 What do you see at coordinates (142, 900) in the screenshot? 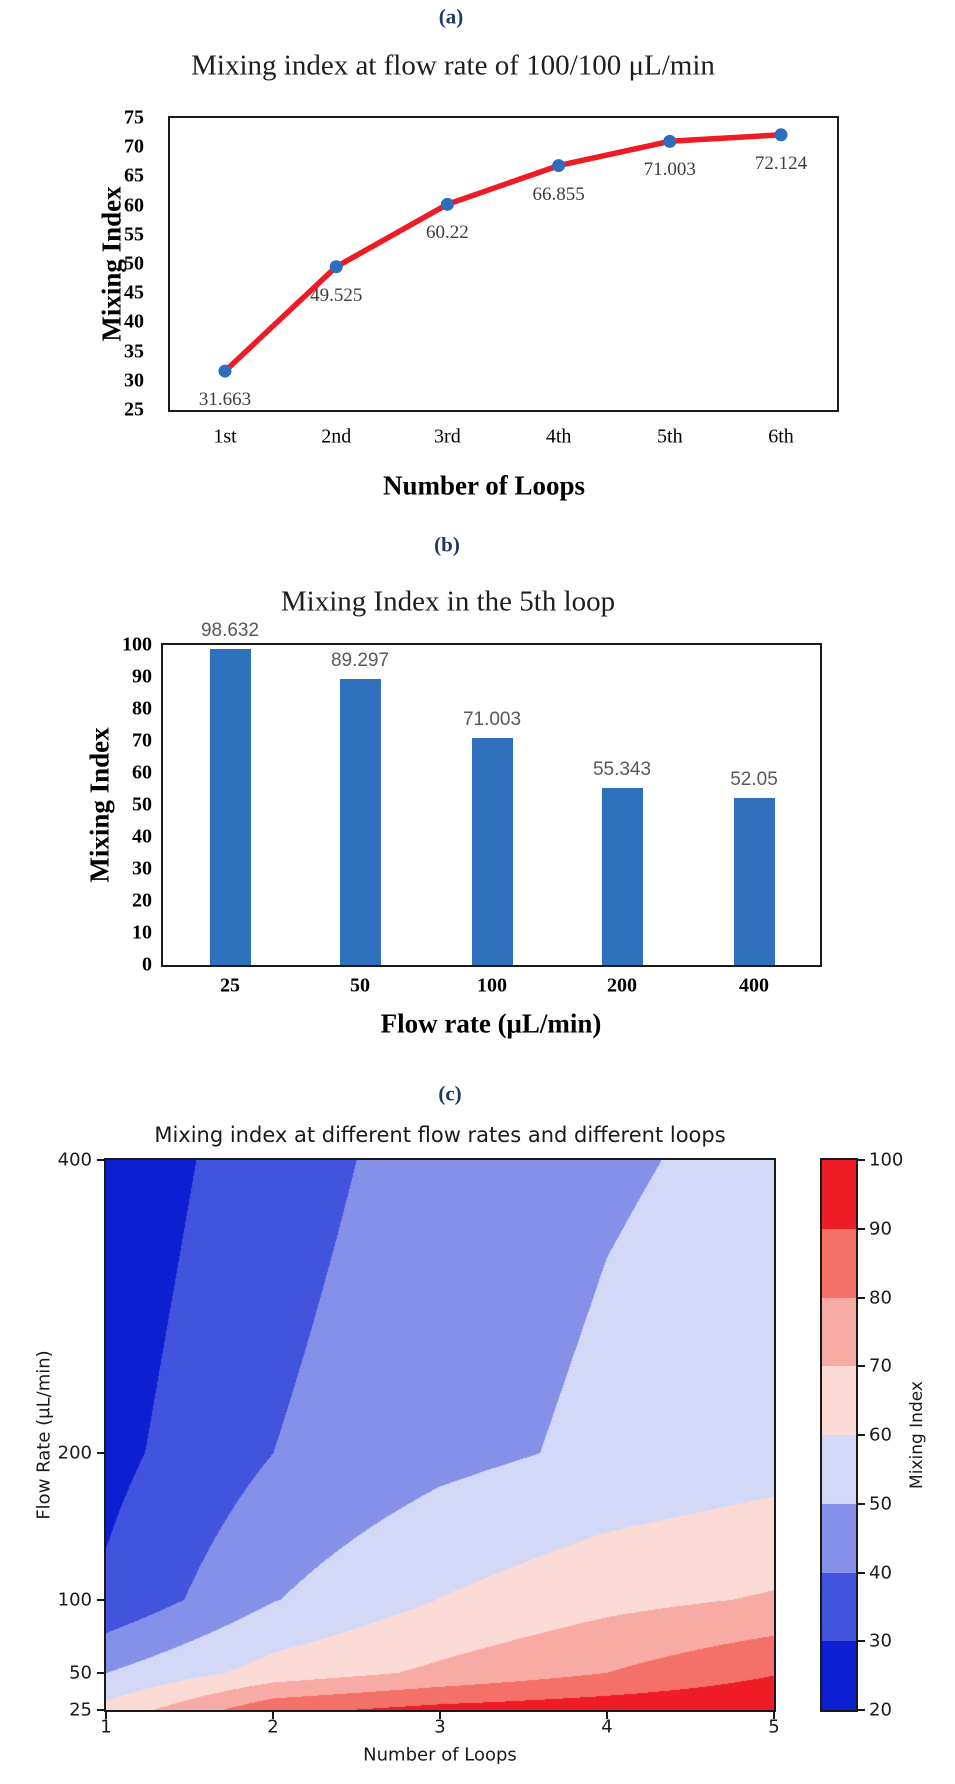
I see `y-tick-label: 20` at bounding box center [142, 900].